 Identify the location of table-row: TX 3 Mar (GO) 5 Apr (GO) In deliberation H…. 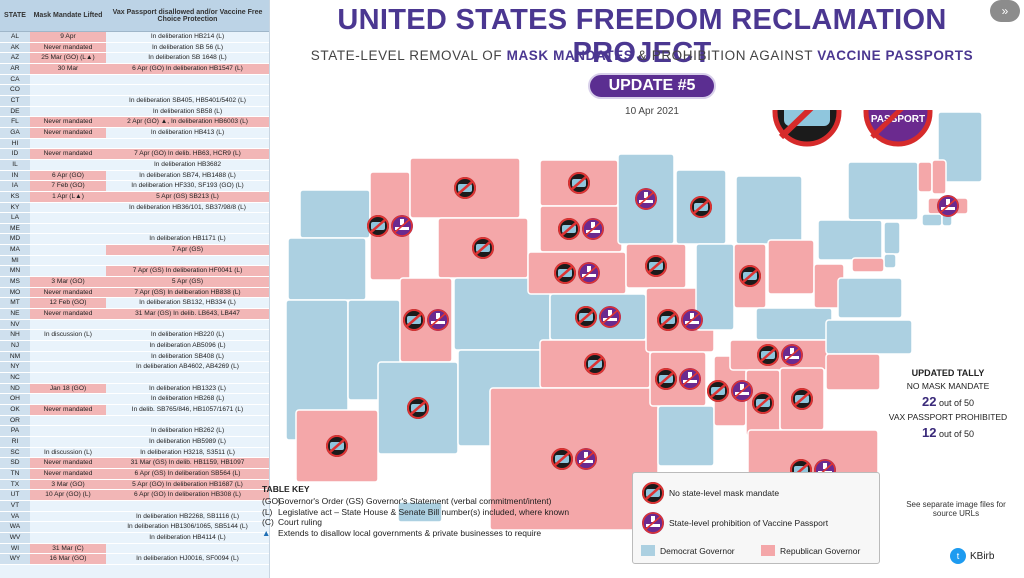
(134, 485).